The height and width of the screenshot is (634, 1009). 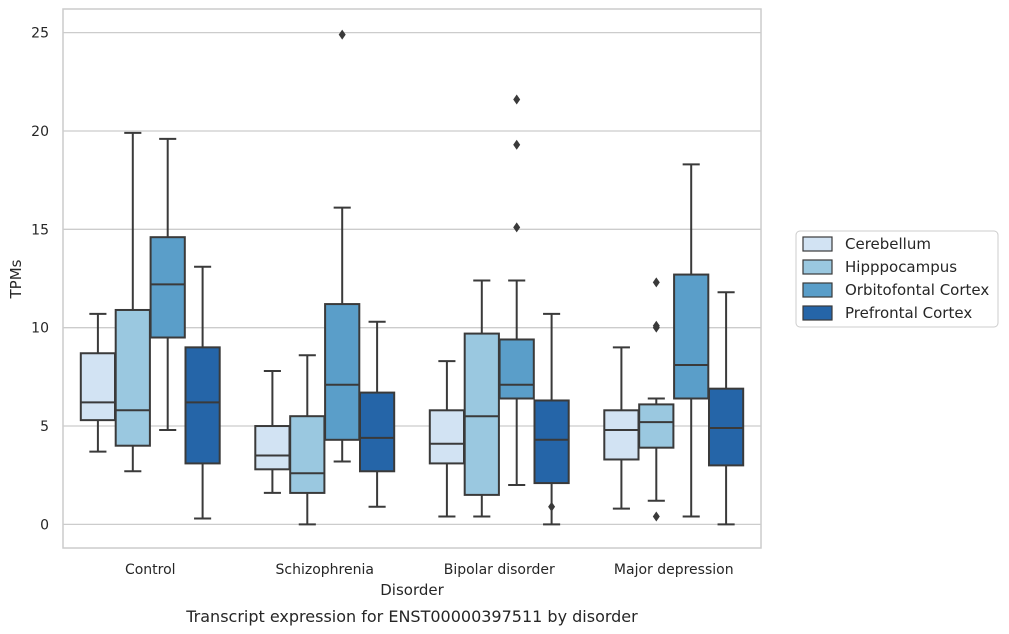 What do you see at coordinates (325, 570) in the screenshot?
I see `x-tick-label: Schizophrenia` at bounding box center [325, 570].